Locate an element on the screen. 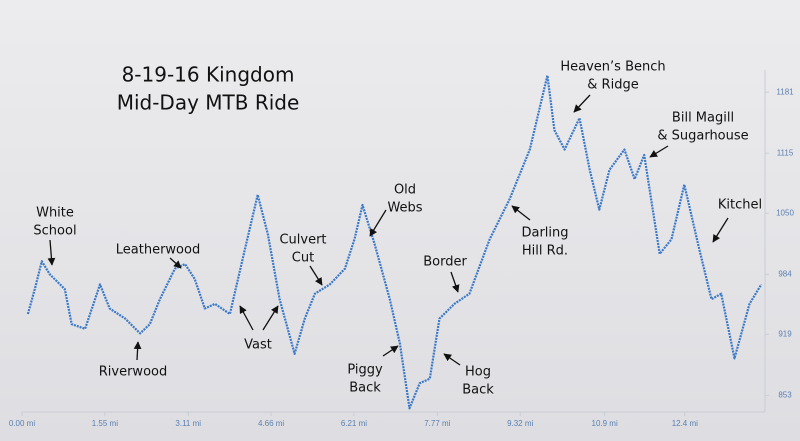 This screenshot has width=800, height=441. x-tick-label: 1.55 mi is located at coordinates (105, 423).